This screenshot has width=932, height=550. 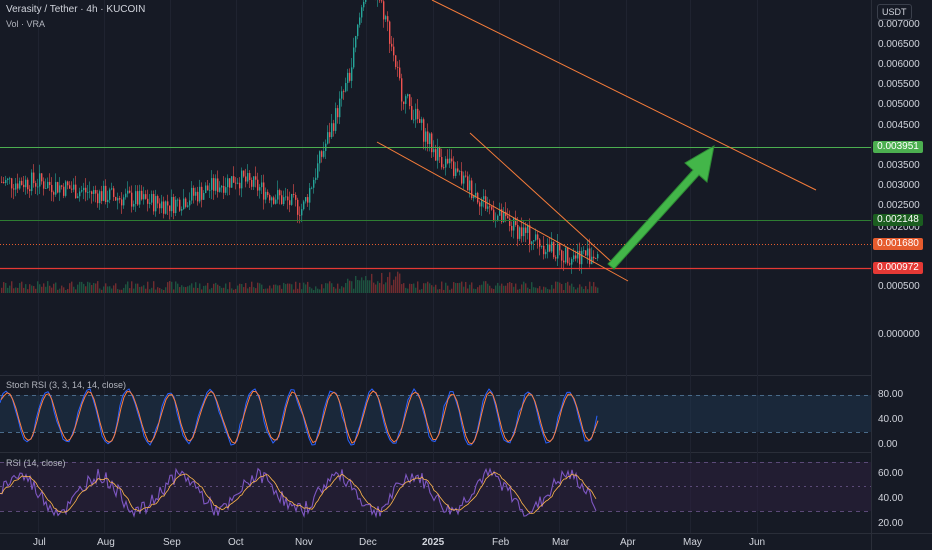 What do you see at coordinates (36, 463) in the screenshot?
I see `rsi-title: RSI (14, close)` at bounding box center [36, 463].